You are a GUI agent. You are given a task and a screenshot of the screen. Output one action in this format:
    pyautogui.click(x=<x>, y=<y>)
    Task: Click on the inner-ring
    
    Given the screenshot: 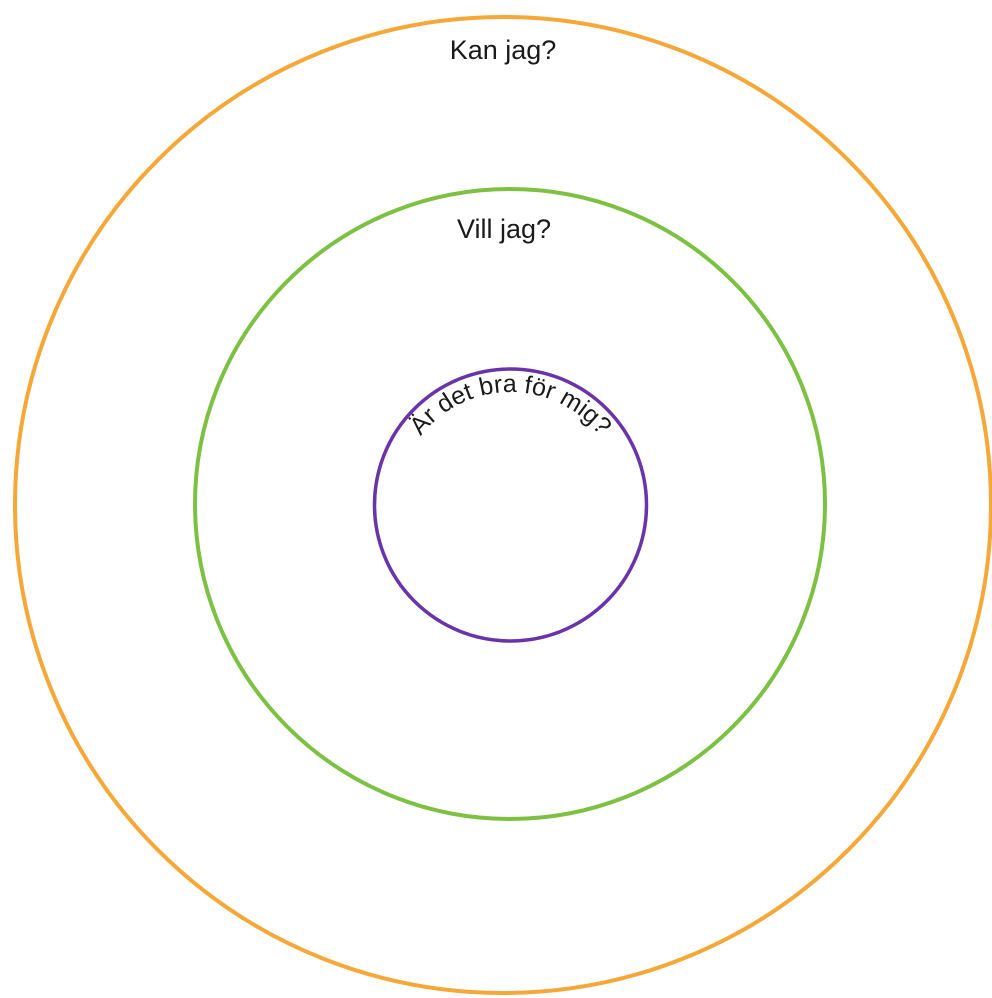 What is the action you would take?
    pyautogui.click(x=510, y=505)
    